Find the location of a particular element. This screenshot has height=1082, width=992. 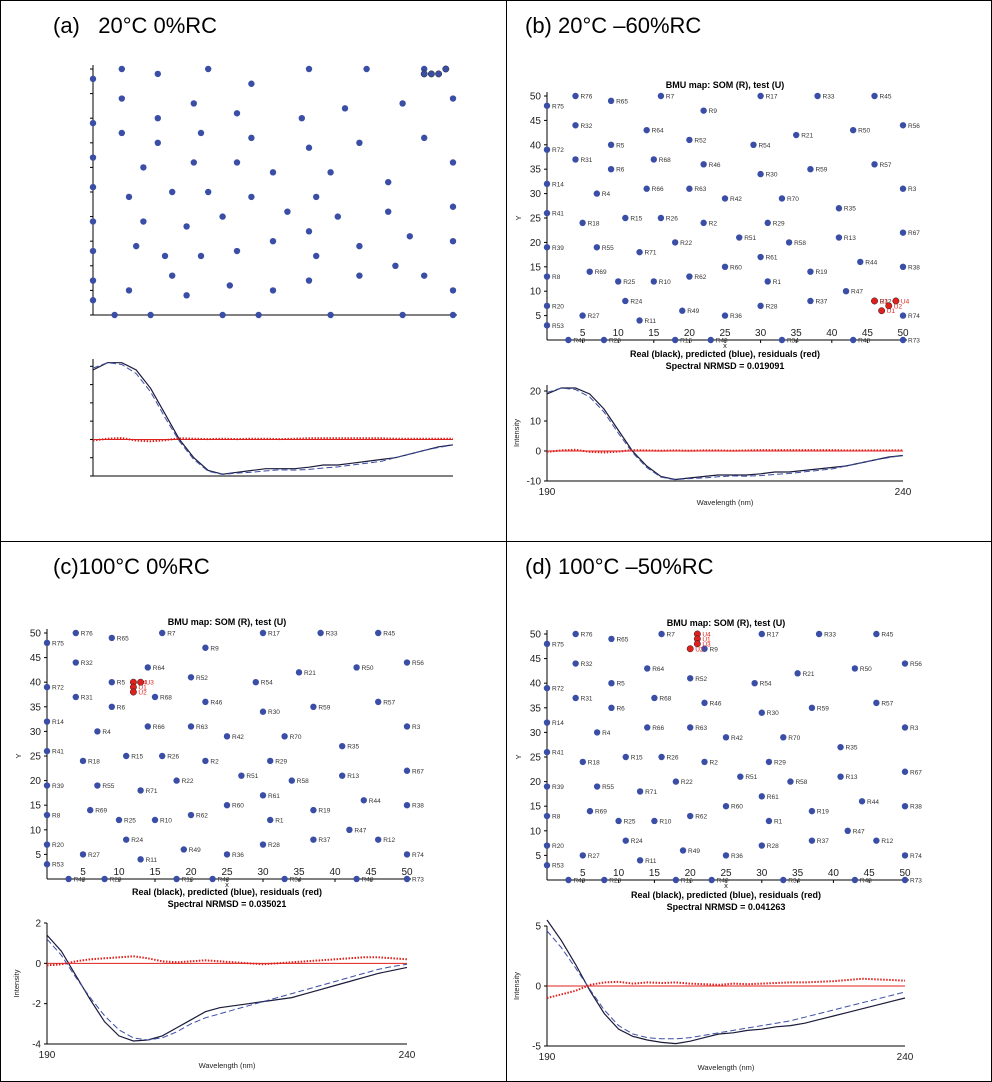

spectrum-nrmsd: Spectral NRMSD = 0.035021 is located at coordinates (227, 904).